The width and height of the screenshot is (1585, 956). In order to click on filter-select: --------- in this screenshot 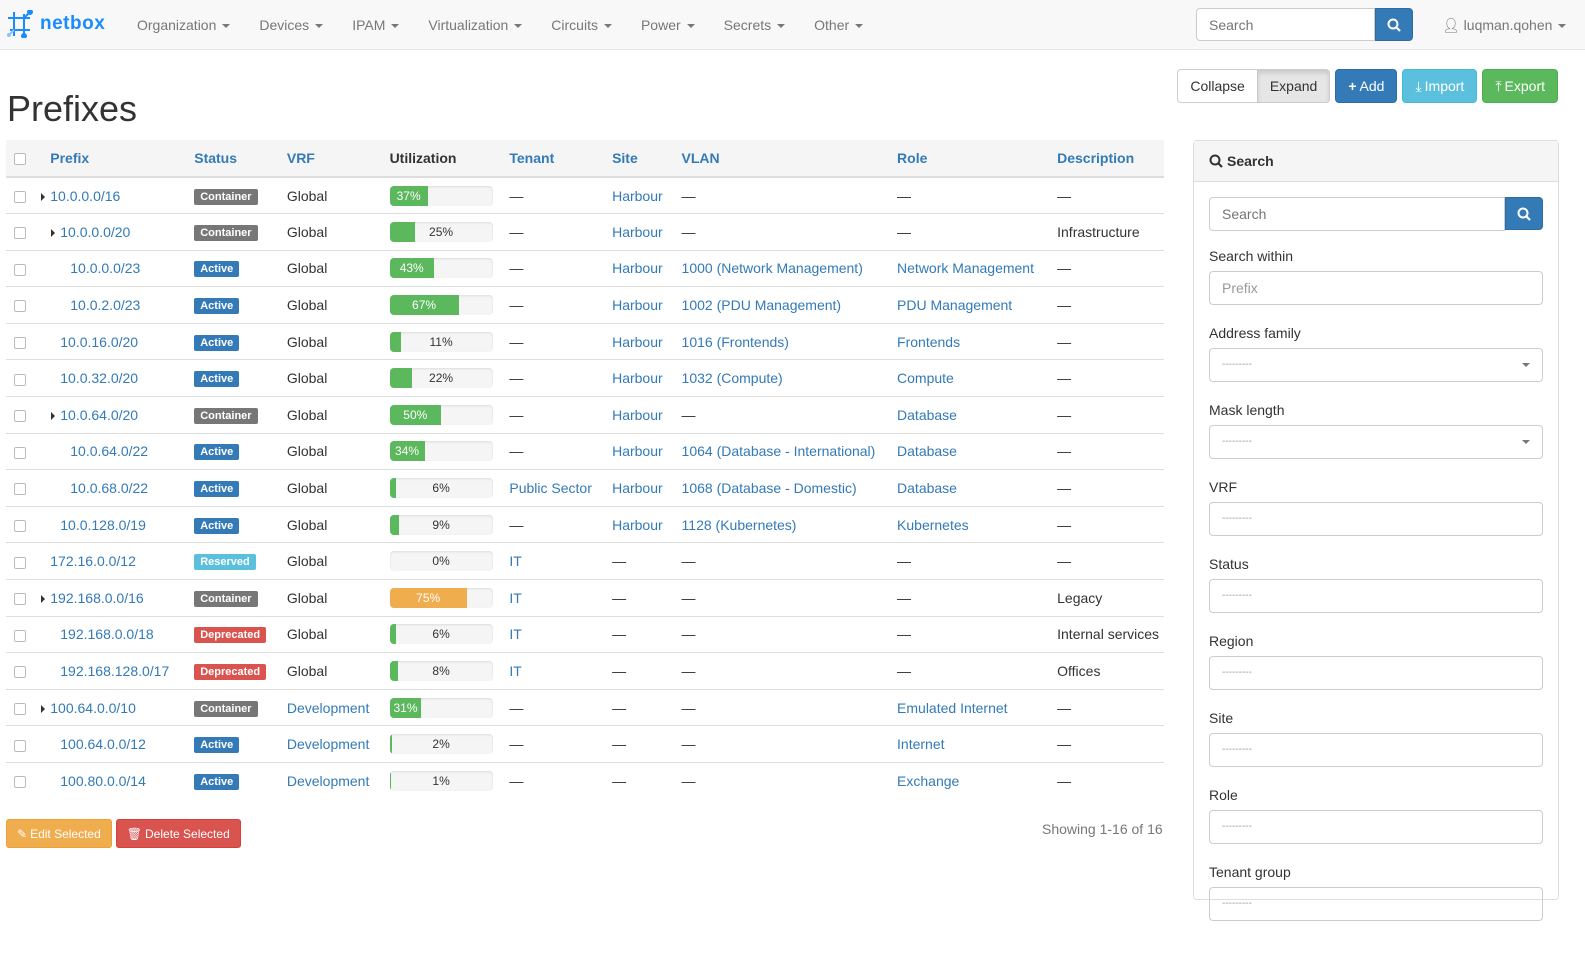, I will do `click(1376, 365)`.